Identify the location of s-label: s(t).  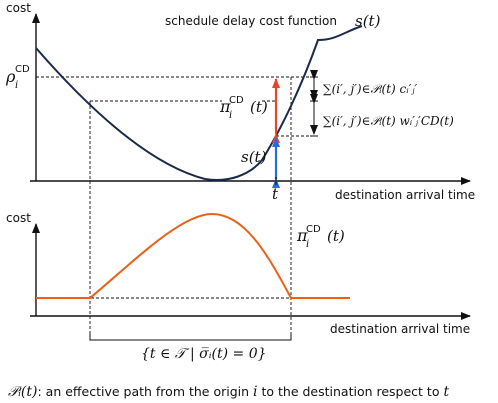
(254, 157).